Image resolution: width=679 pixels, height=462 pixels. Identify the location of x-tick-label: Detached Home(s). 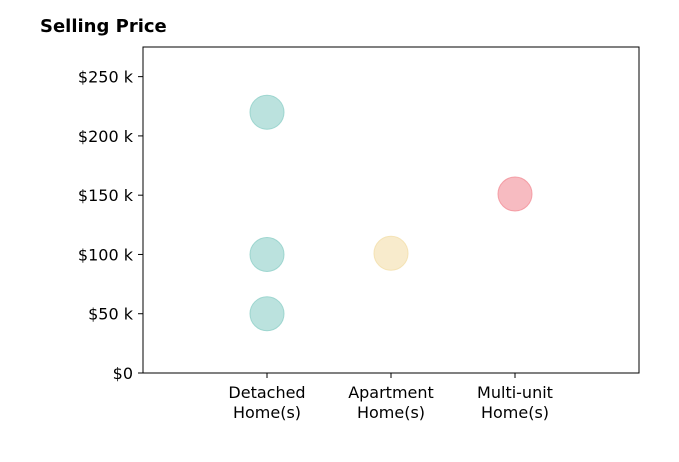
(266, 402).